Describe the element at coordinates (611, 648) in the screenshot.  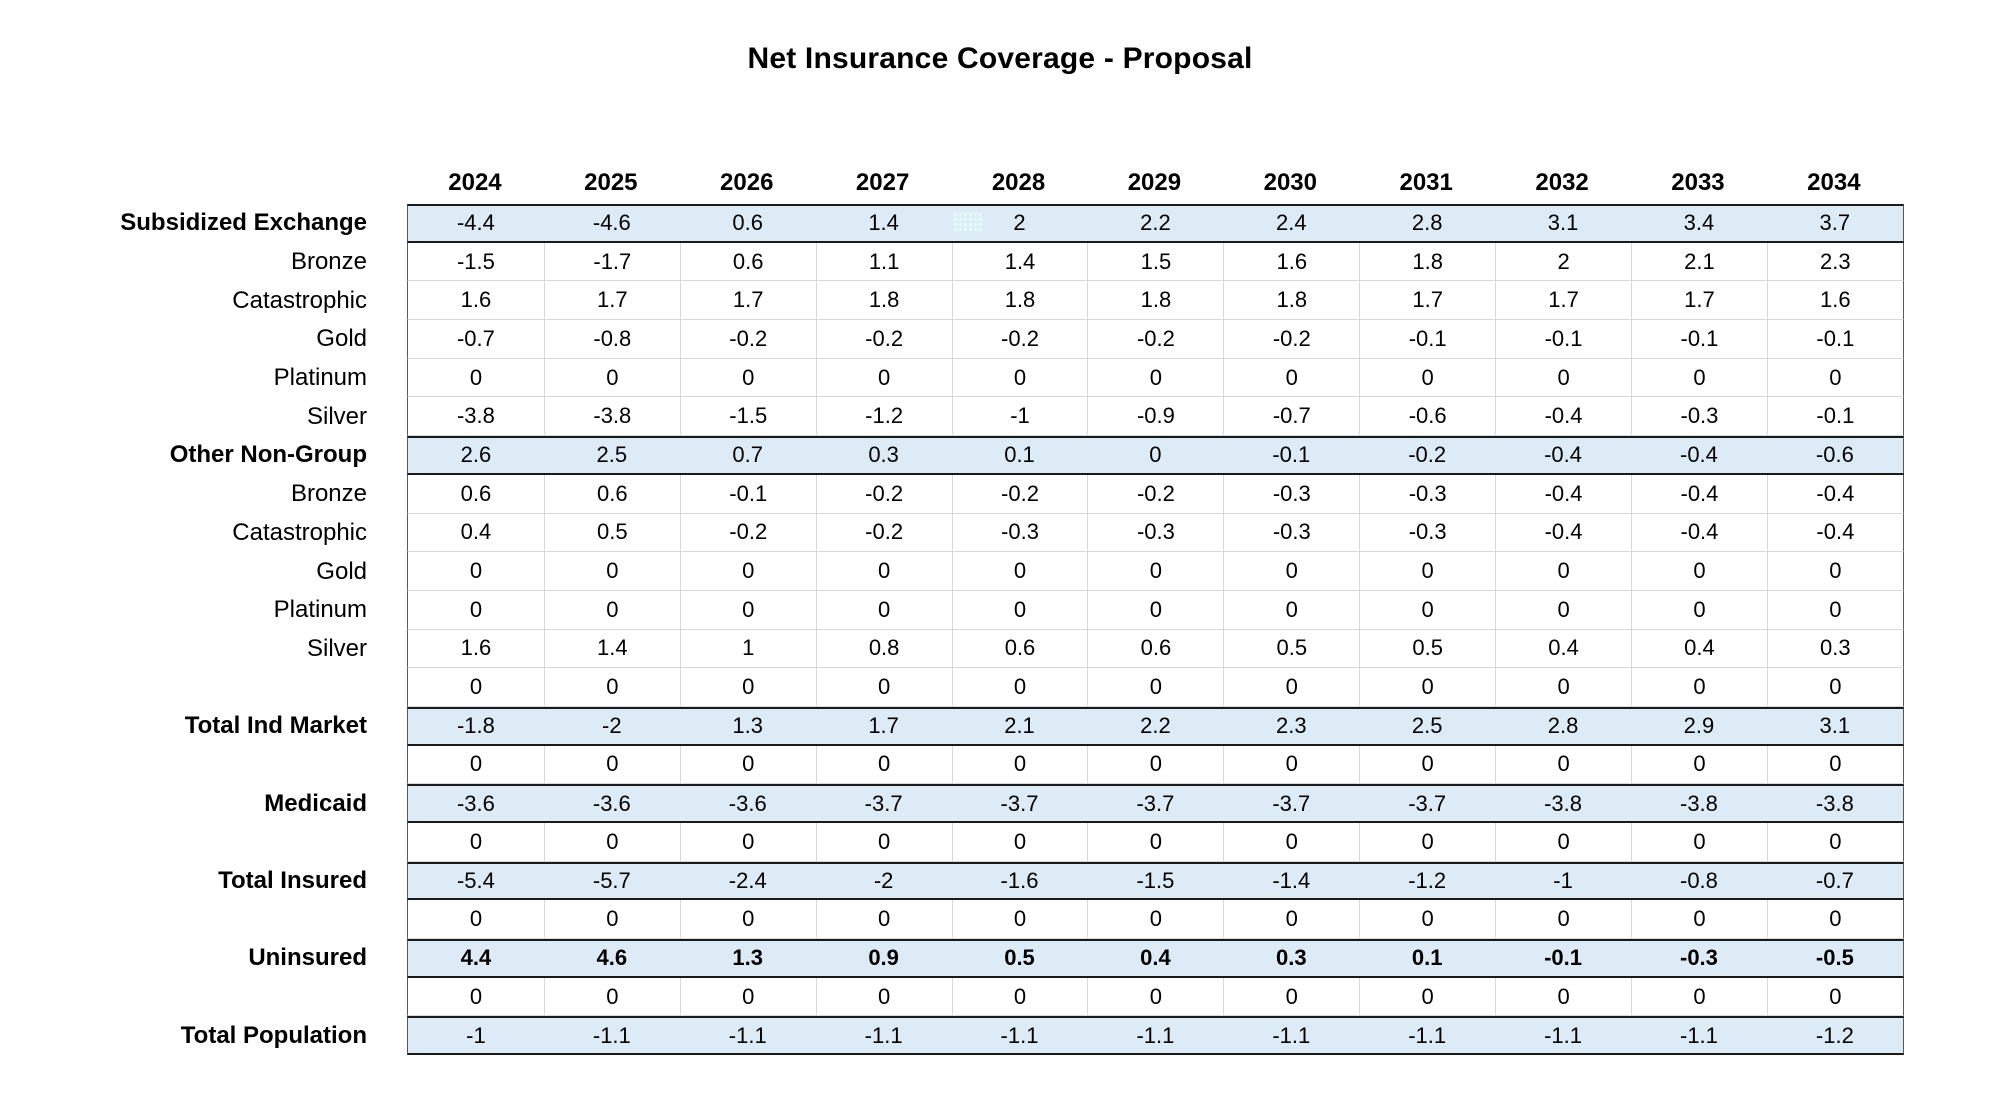
I see `data-cell: 1.4` at that location.